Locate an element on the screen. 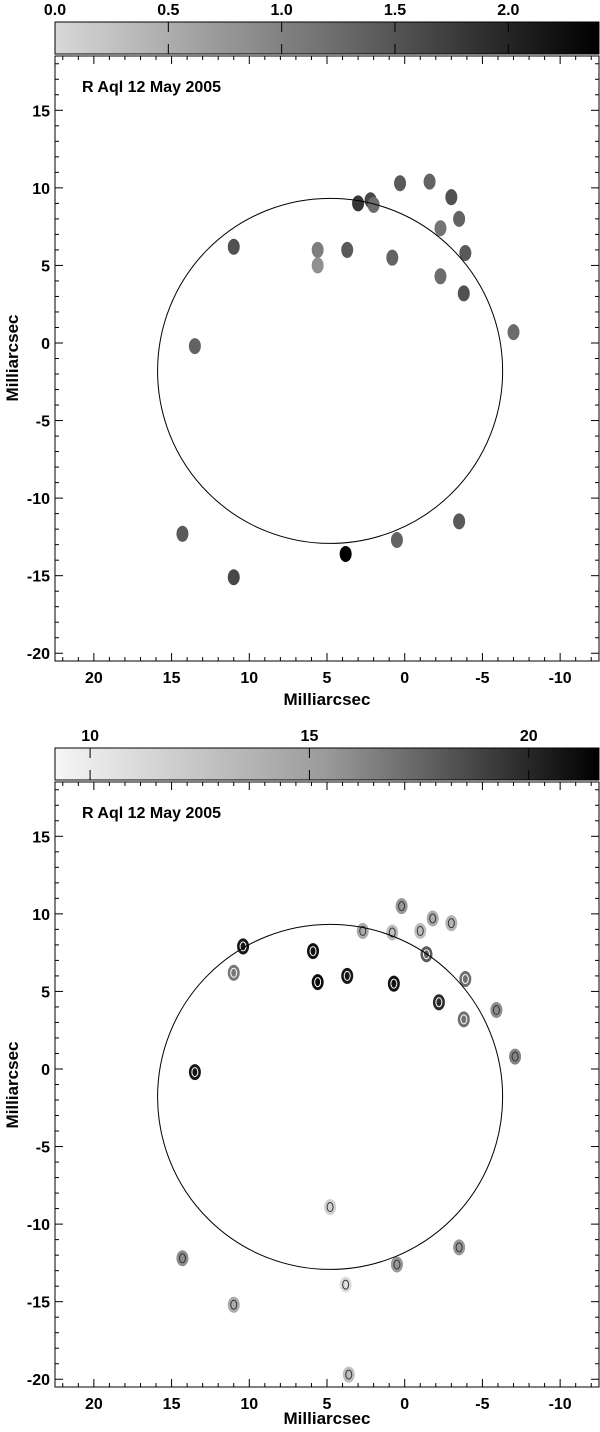 The width and height of the screenshot is (600, 1432). y-axis-label: Milliarcsec is located at coordinates (12, 358).